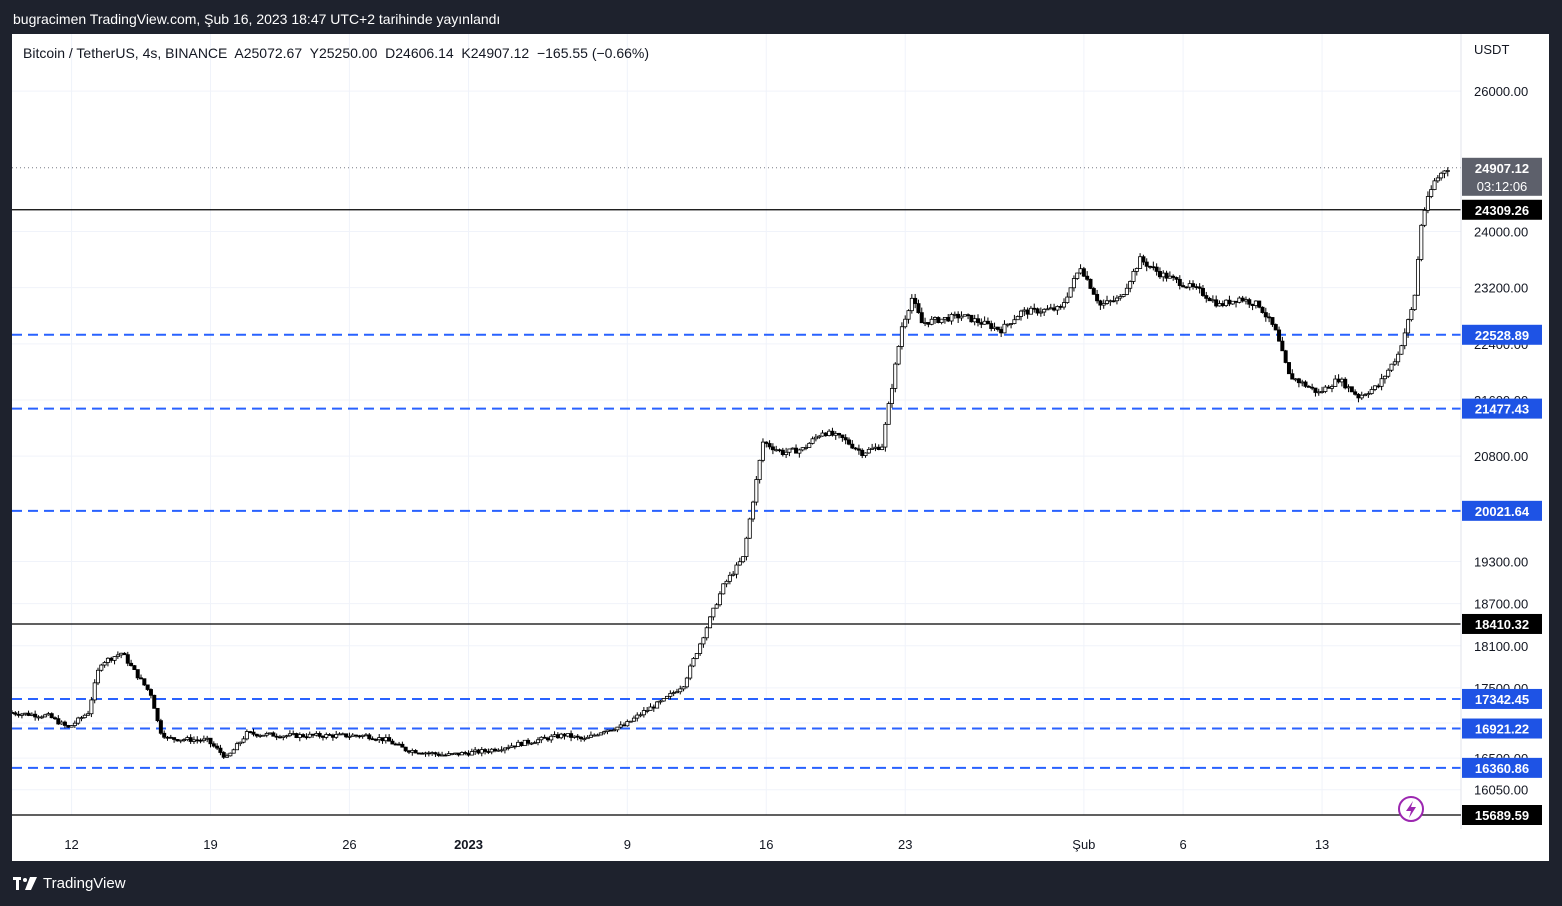 The image size is (1562, 906). Describe the element at coordinates (696, 844) in the screenshot. I see `time-axis: 12 19 26 2023 9 16 23 Şub 6 13` at that location.